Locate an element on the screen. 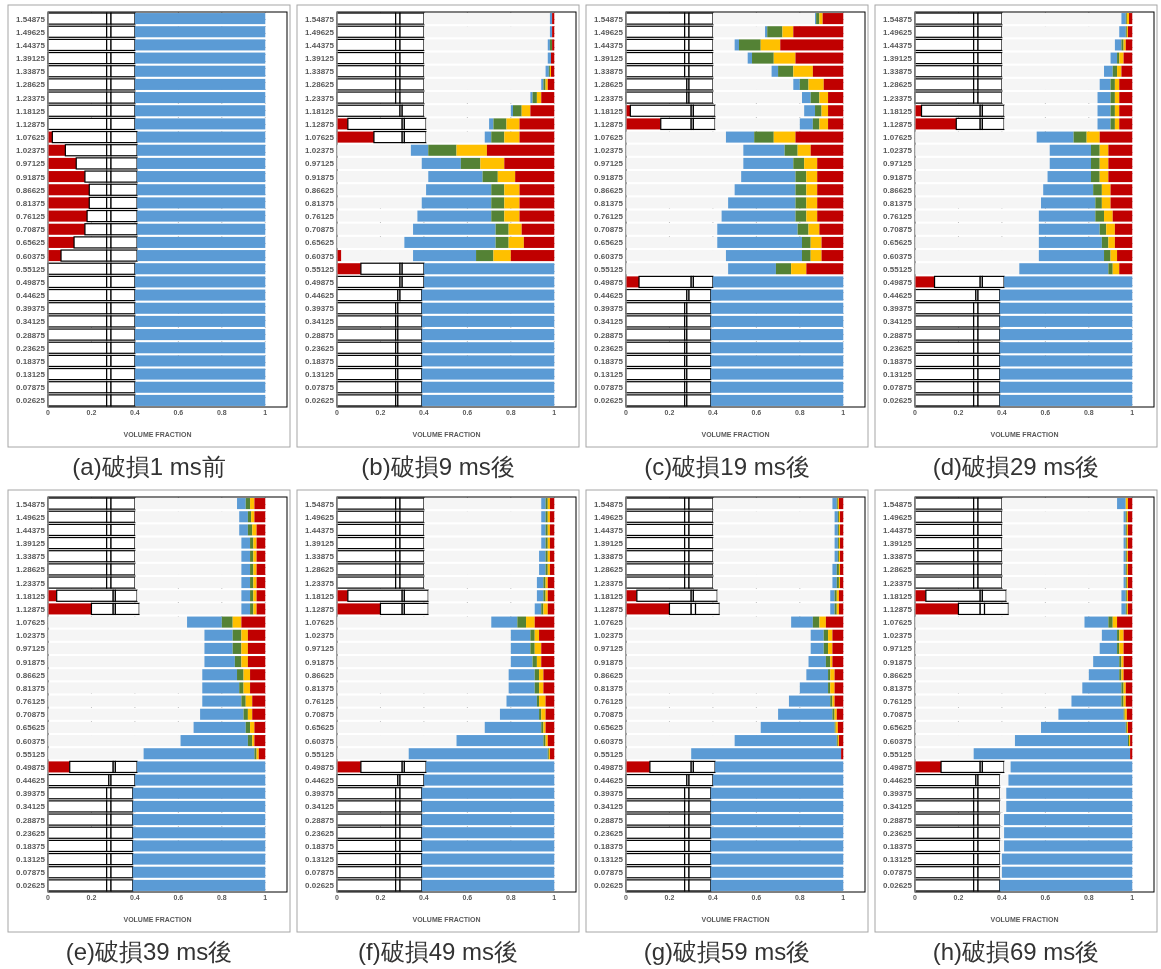 The width and height of the screenshot is (1161, 969). y-tick-label: 1.23375 is located at coordinates (609, 583).